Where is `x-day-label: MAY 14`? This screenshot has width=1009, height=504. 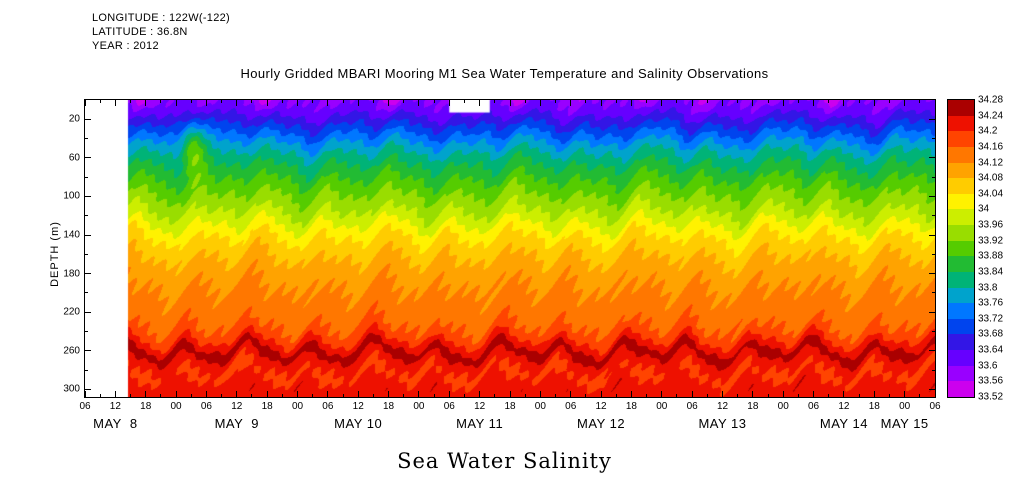
x-day-label: MAY 14 is located at coordinates (843, 423).